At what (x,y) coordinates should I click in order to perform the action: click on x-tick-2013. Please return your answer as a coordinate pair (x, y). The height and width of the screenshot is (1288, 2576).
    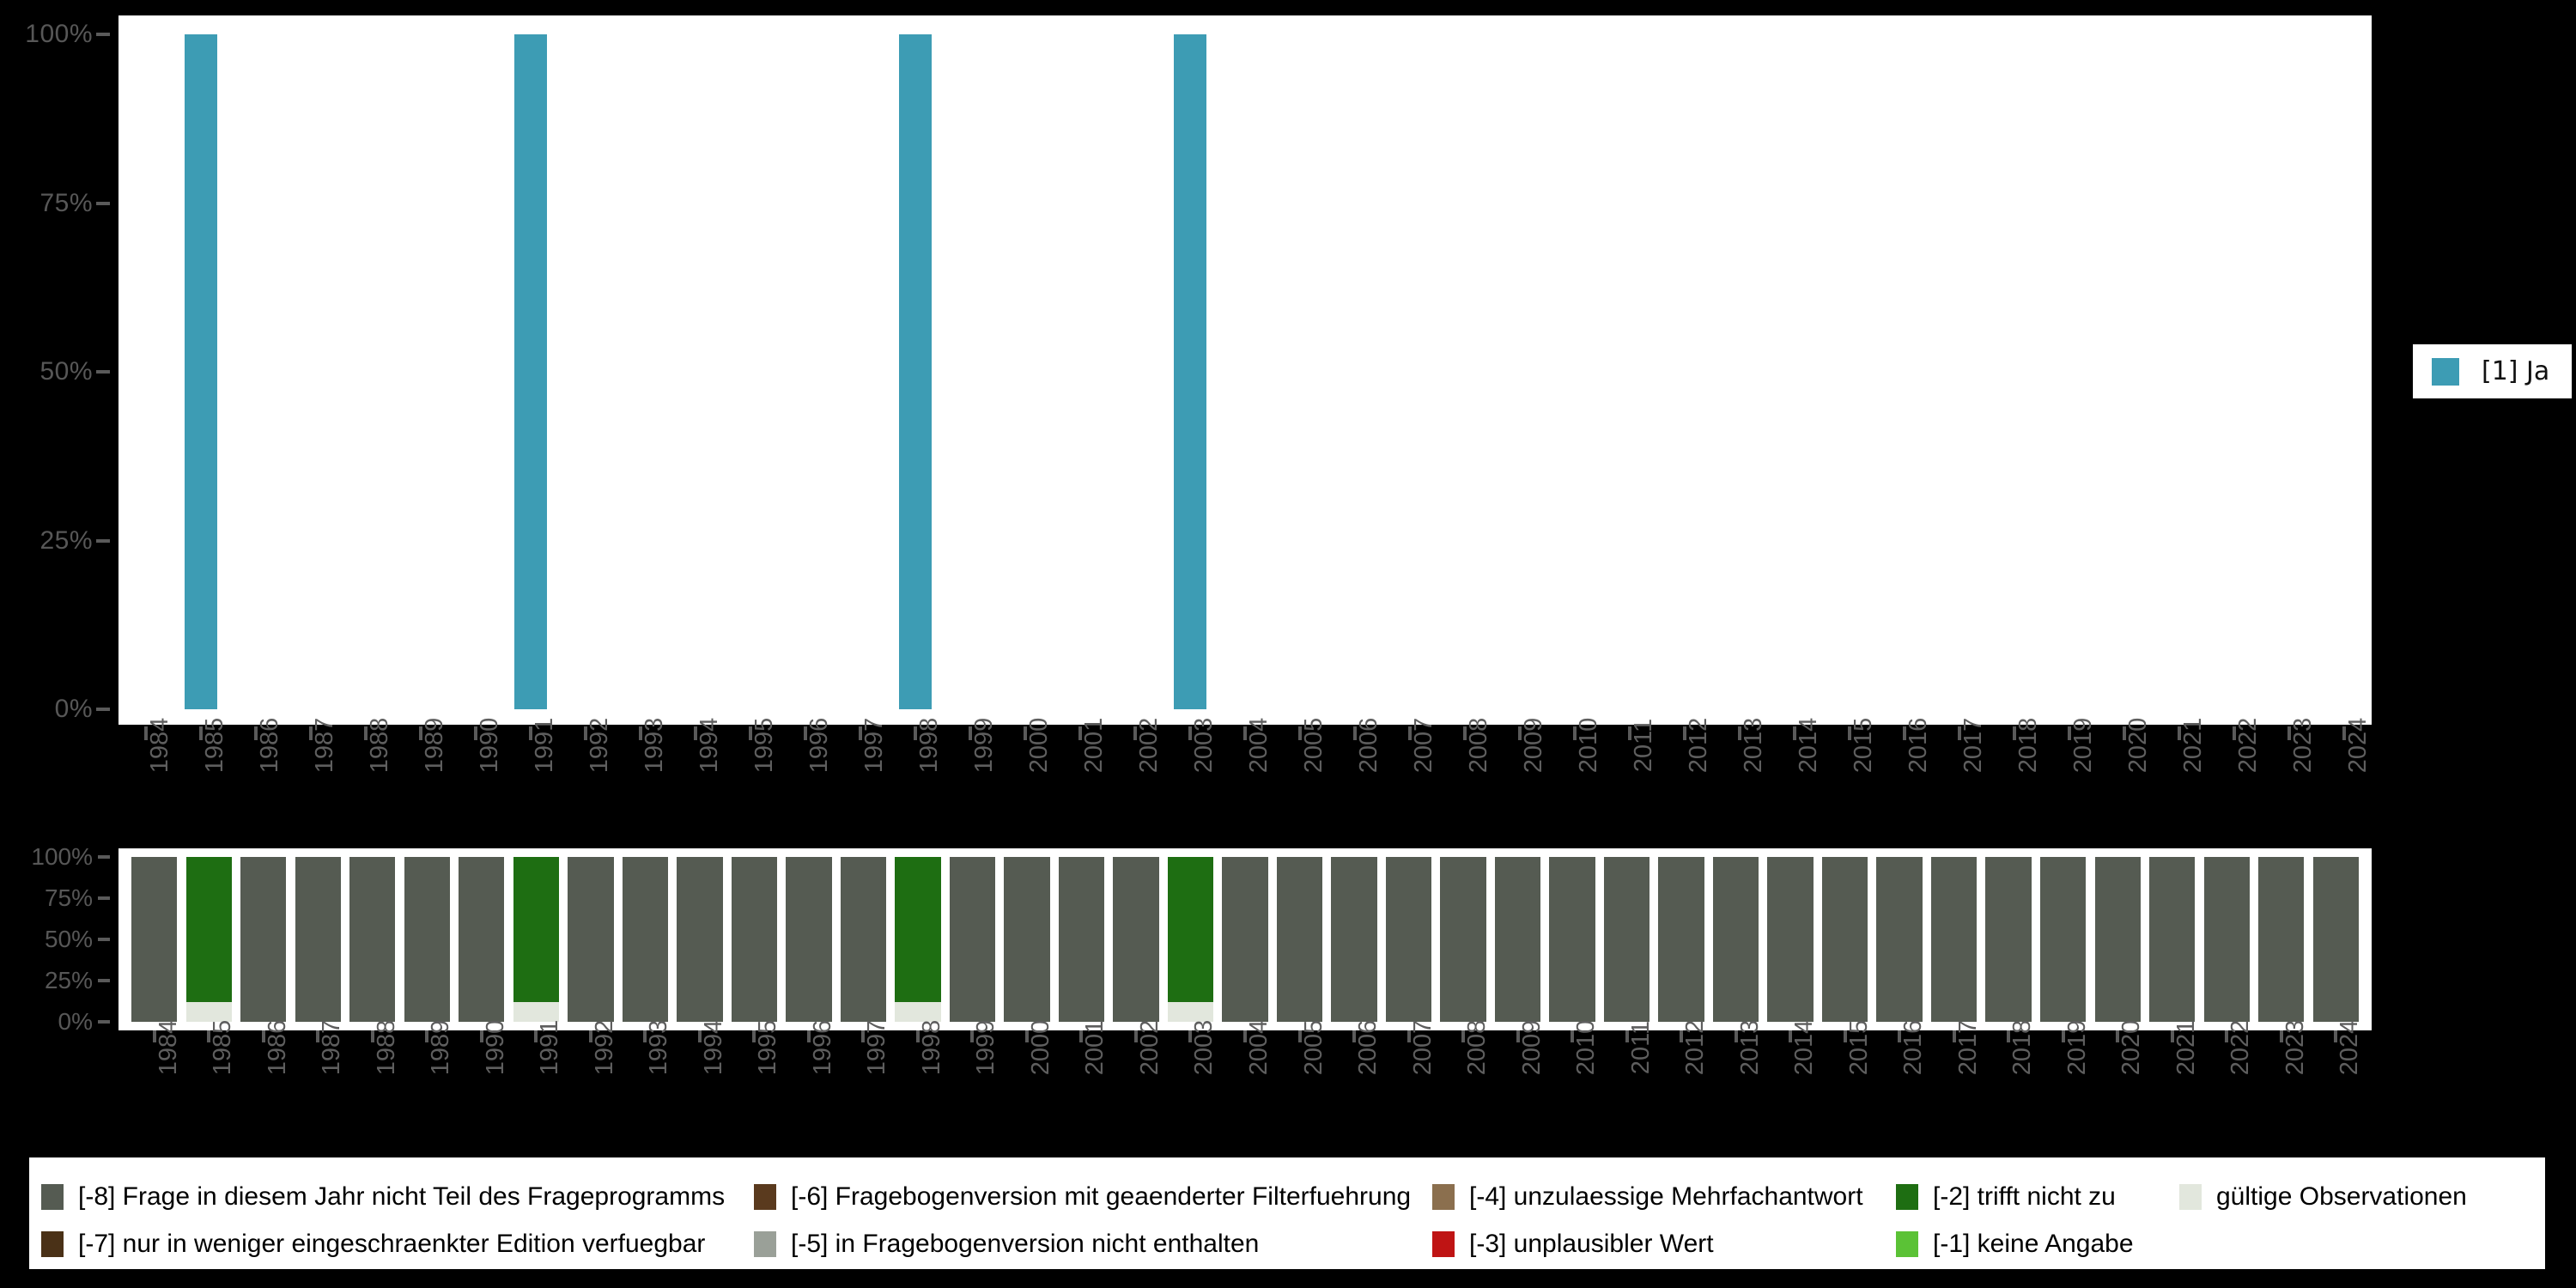
    Looking at the image, I should click on (1740, 733).